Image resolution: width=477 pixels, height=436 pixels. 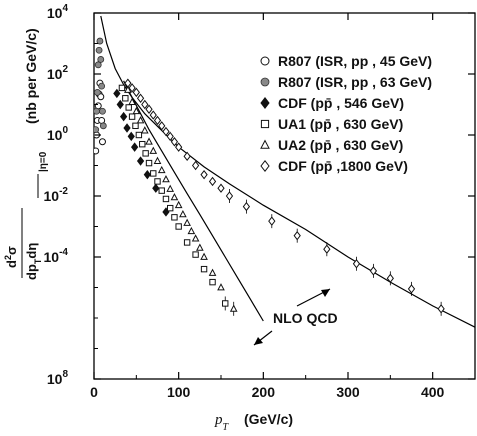 What do you see at coordinates (58, 73) in the screenshot?
I see `y-tick-label: 10²` at bounding box center [58, 73].